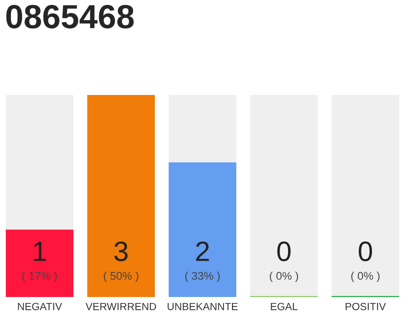 The image size is (410, 320). Describe the element at coordinates (70, 16) in the screenshot. I see `chart-title: 0865468` at that location.